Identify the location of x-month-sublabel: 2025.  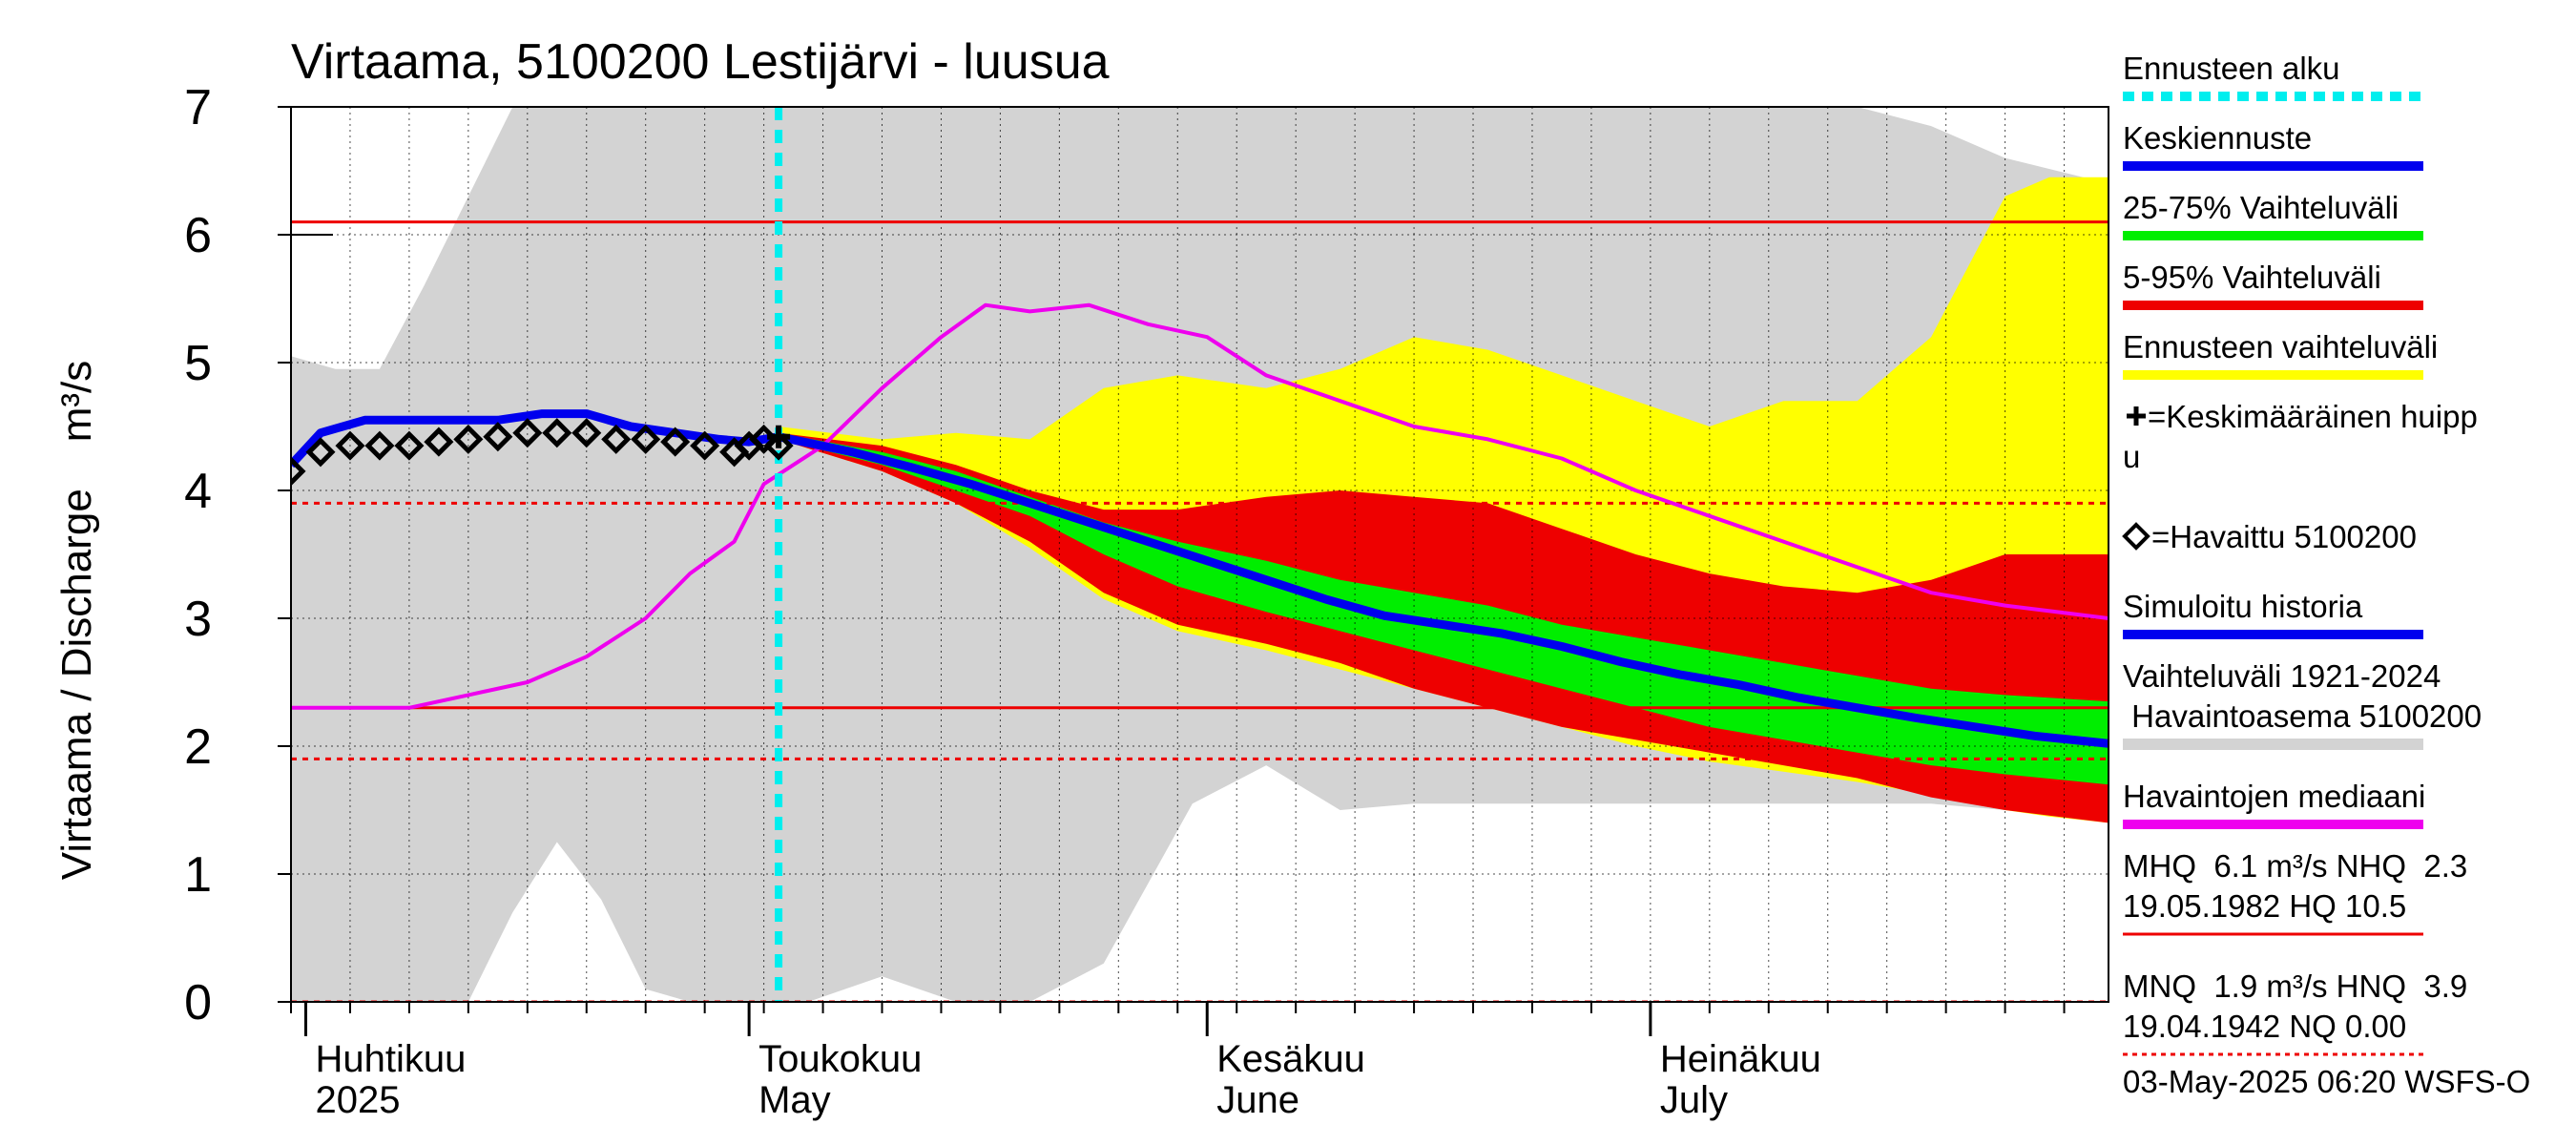
(357, 1100).